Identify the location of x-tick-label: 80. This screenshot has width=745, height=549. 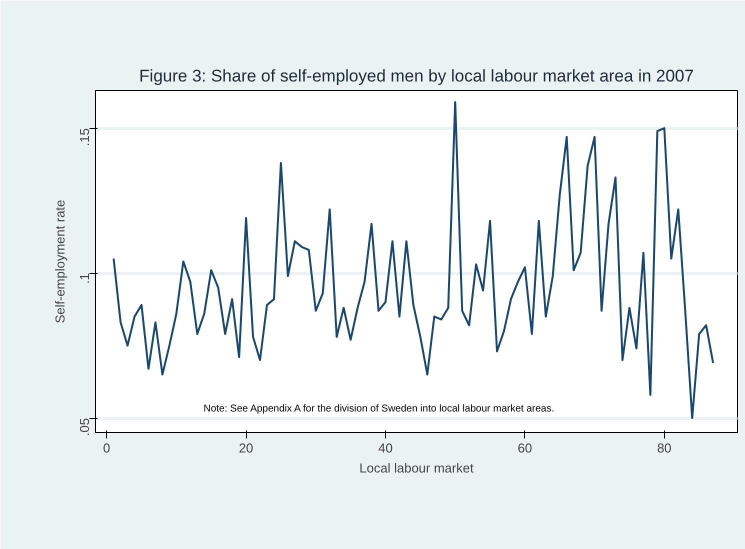
(664, 448).